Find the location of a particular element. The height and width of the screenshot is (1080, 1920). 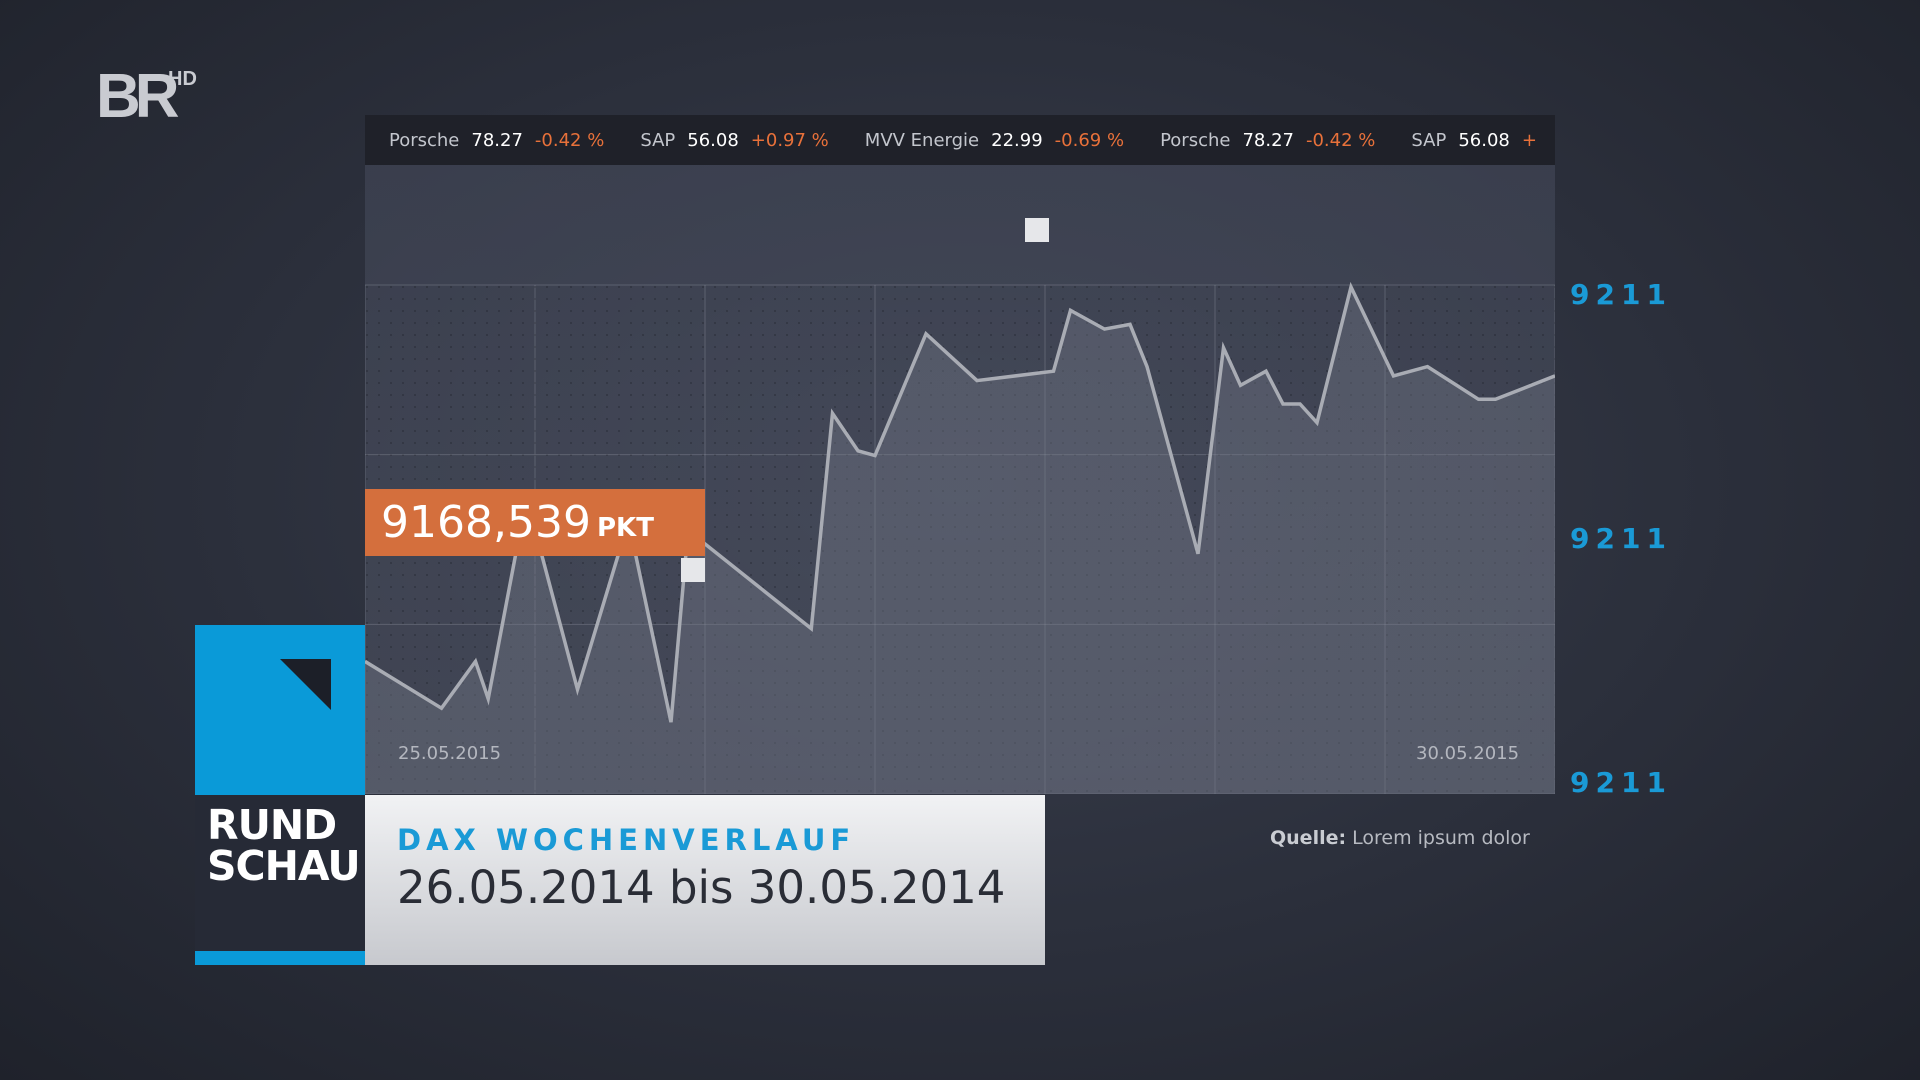

rundschau-word-1: RUND is located at coordinates (272, 825).